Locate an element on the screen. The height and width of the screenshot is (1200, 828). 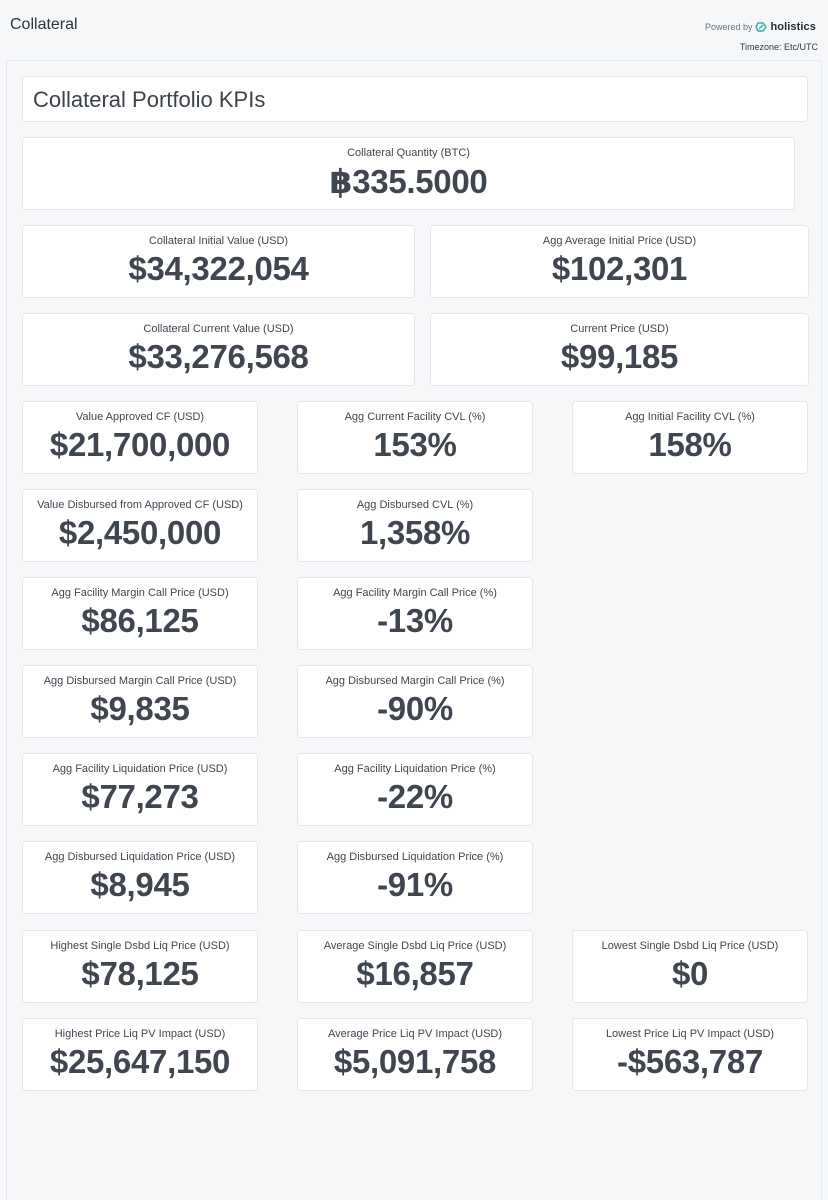
kpi-value: $21,700,000 is located at coordinates (140, 444).